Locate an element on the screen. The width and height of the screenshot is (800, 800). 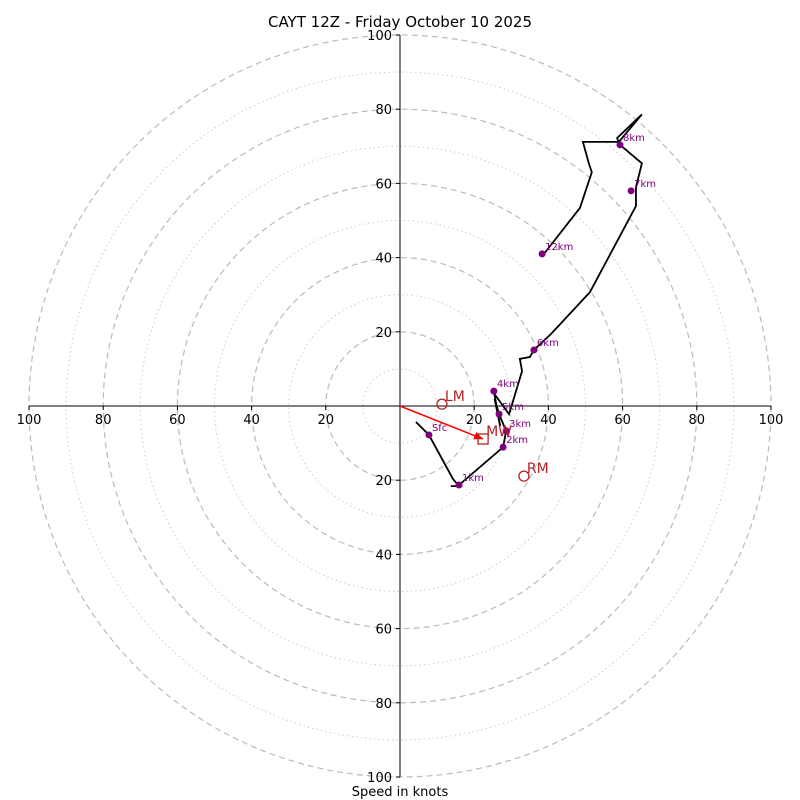
storm-motion-label: MW is located at coordinates (499, 432).